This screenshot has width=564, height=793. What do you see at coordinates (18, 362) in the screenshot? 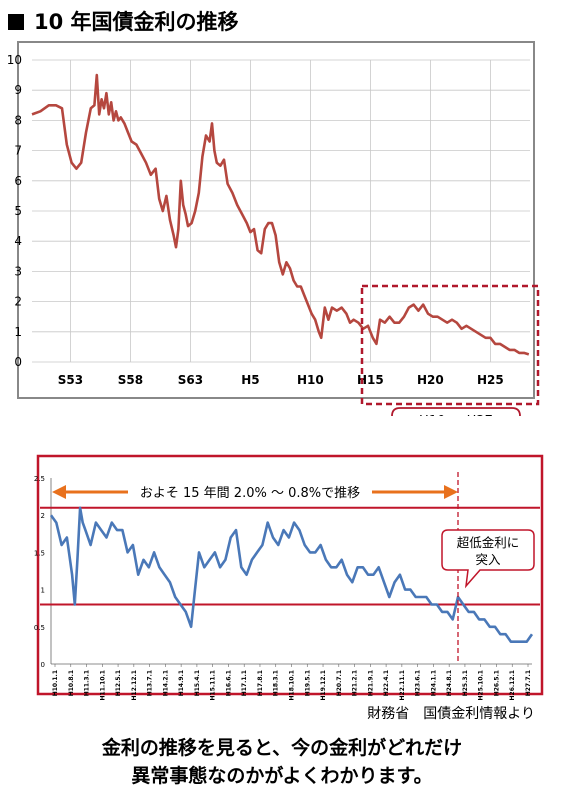
I see `top-y-tick-label: 0` at bounding box center [18, 362].